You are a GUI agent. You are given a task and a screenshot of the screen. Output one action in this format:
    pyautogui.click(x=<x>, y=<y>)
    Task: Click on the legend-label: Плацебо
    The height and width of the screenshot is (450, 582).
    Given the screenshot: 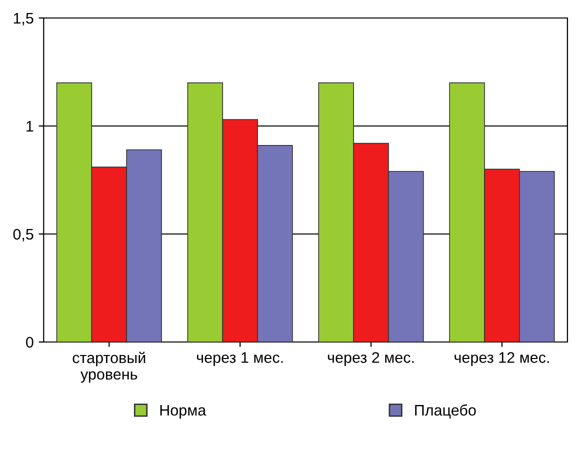 What is the action you would take?
    pyautogui.click(x=445, y=411)
    